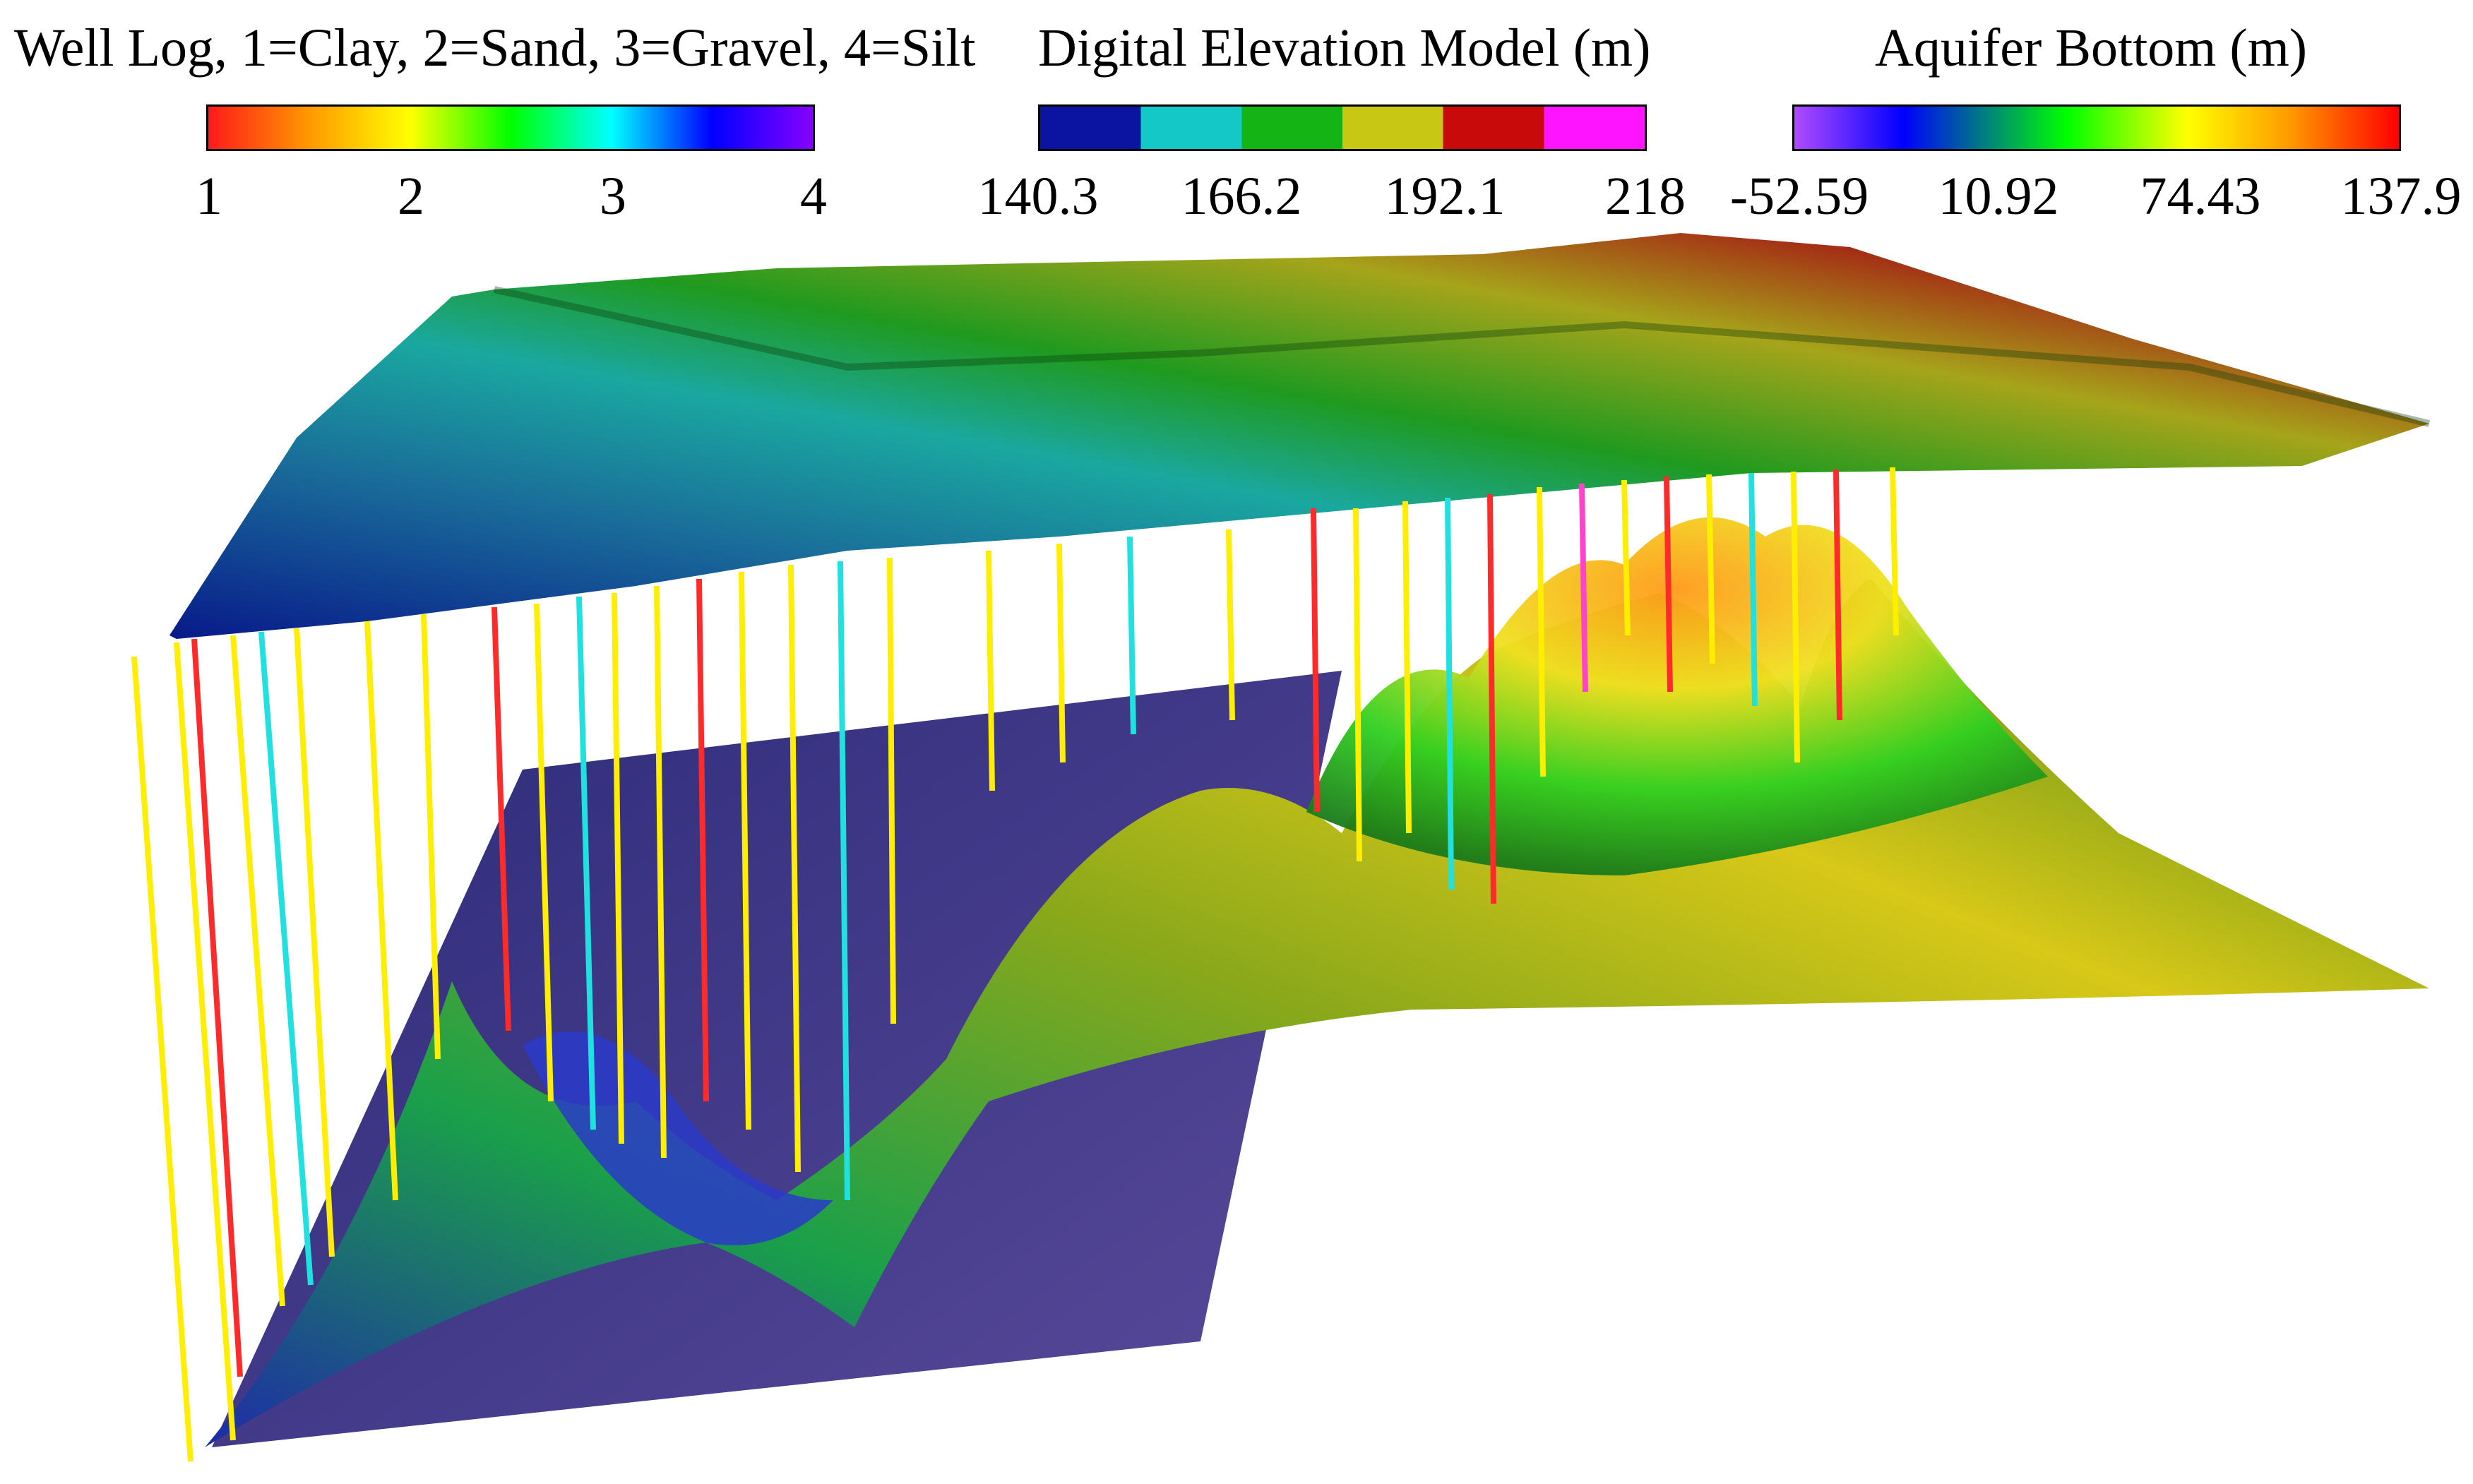 This screenshot has width=2473, height=1484. I want to click on dem-ridge-shading, so click(1462, 356).